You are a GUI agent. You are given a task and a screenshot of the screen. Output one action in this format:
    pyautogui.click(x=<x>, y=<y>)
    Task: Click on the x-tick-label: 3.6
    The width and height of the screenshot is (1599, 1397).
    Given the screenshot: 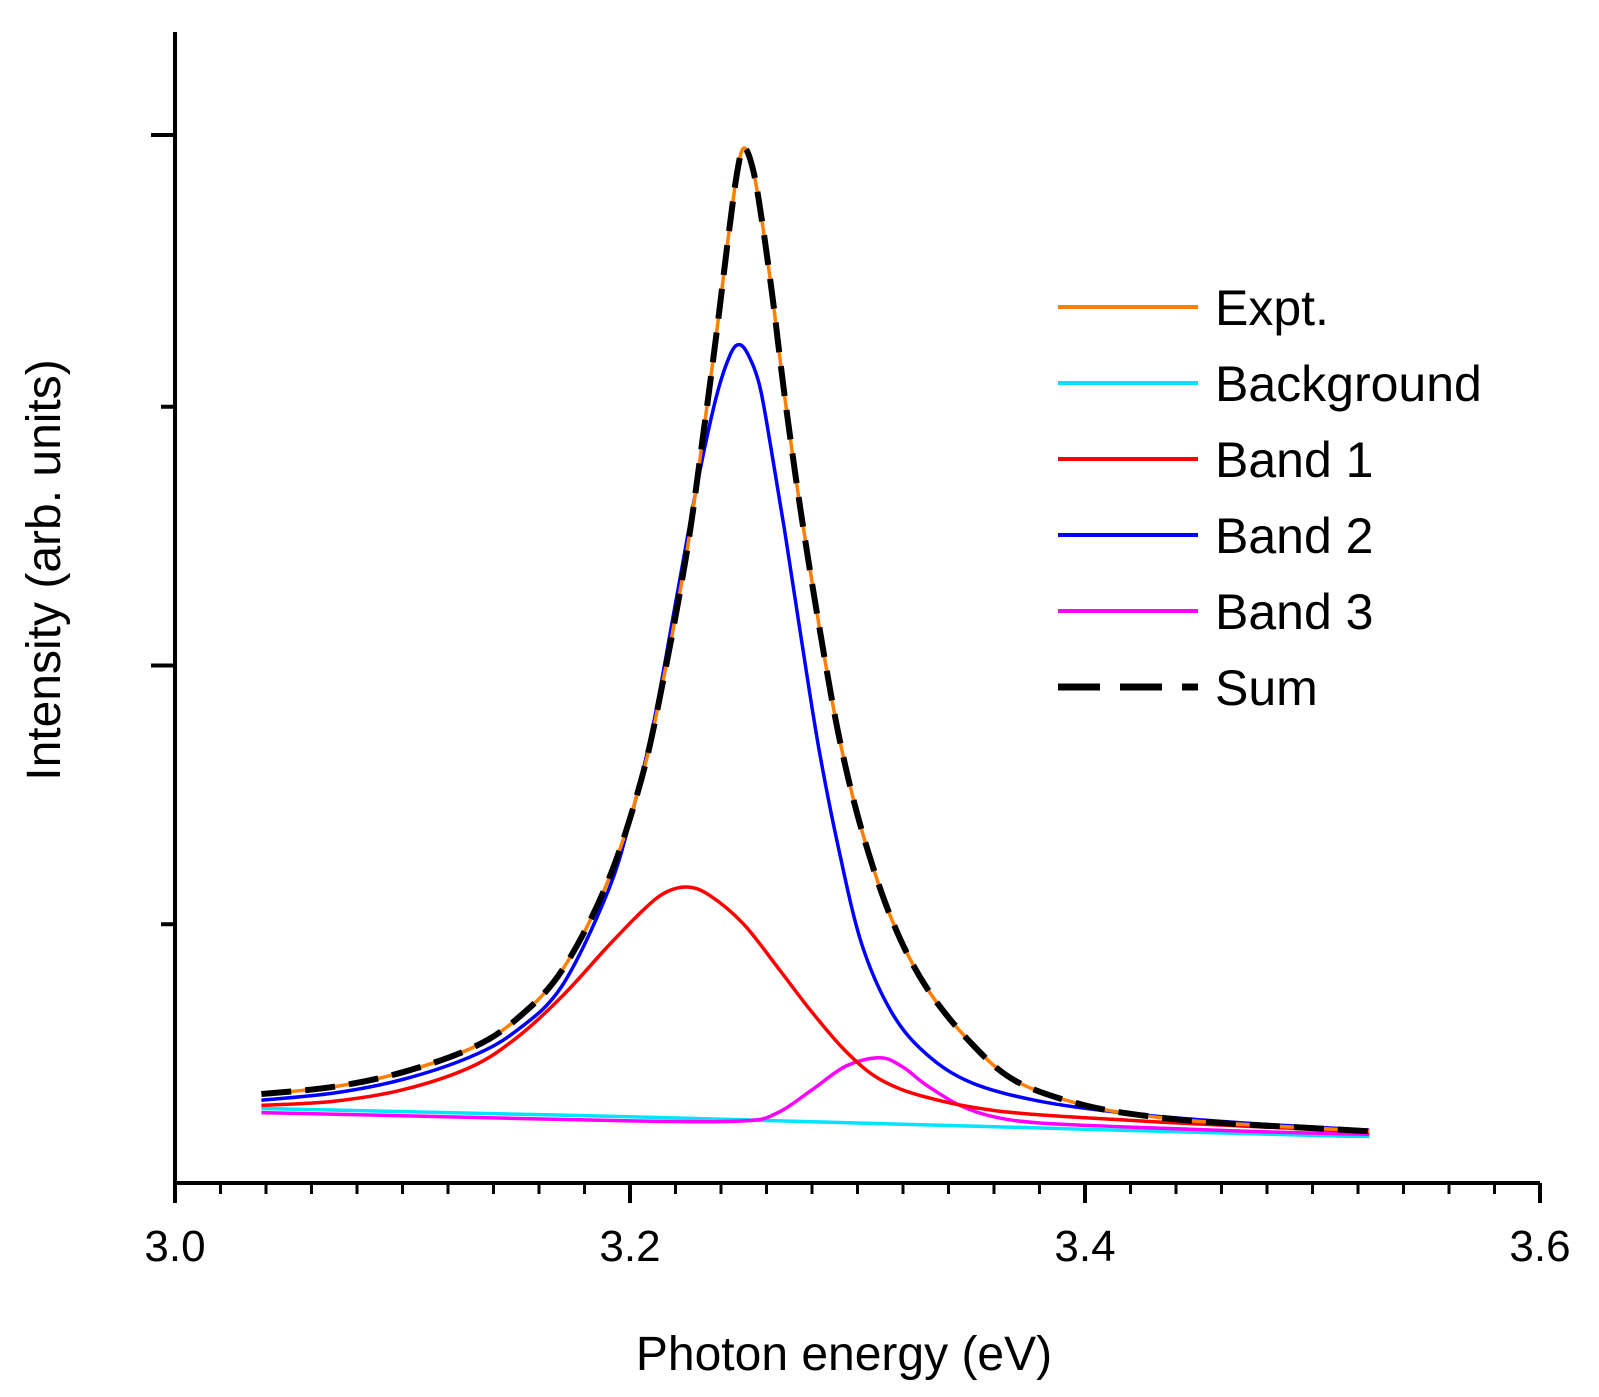 What is the action you would take?
    pyautogui.click(x=1539, y=1246)
    